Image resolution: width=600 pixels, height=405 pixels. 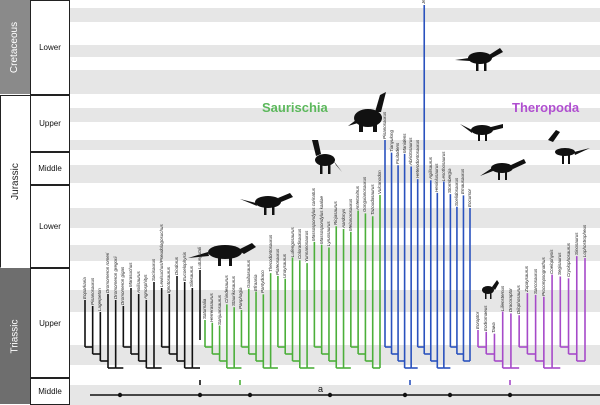 What do you see at coordinates (50, 323) in the screenshot?
I see `epoch-triassic-upper: Upper` at bounding box center [50, 323].